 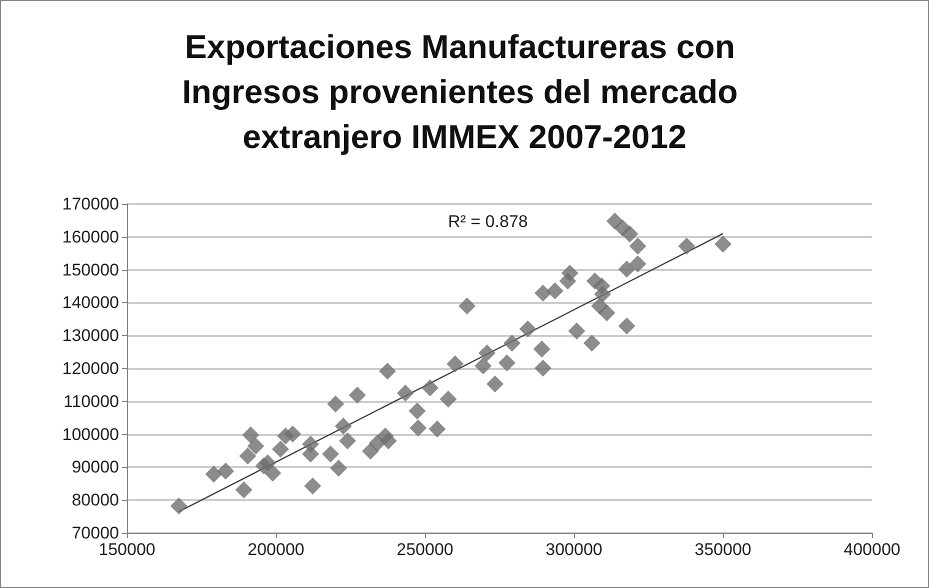 What do you see at coordinates (90, 368) in the screenshot?
I see `y-tick-label: 120000` at bounding box center [90, 368].